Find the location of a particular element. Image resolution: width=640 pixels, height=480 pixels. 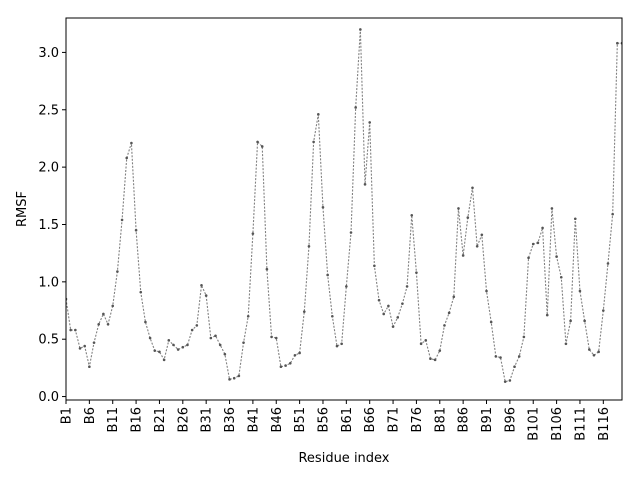

x-tick-label: B56 is located at coordinates (323, 419).